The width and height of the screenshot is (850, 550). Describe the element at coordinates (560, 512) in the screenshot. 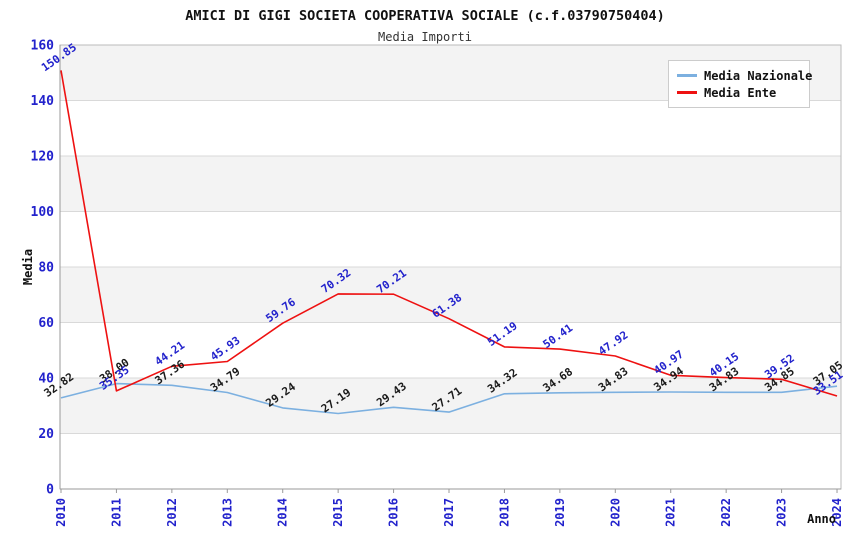

I see `x-tick-label: 2019` at that location.